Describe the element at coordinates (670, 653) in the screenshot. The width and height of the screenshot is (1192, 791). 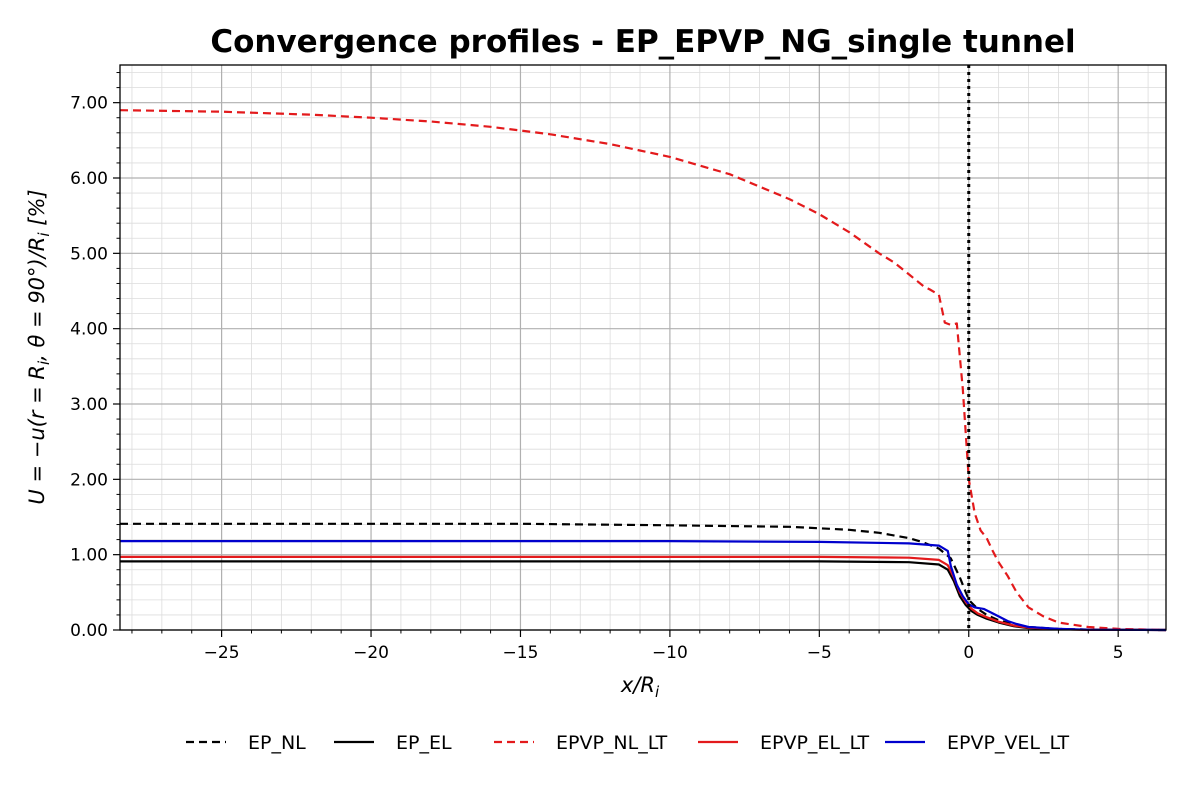
I see `x-tick-label: −10` at that location.